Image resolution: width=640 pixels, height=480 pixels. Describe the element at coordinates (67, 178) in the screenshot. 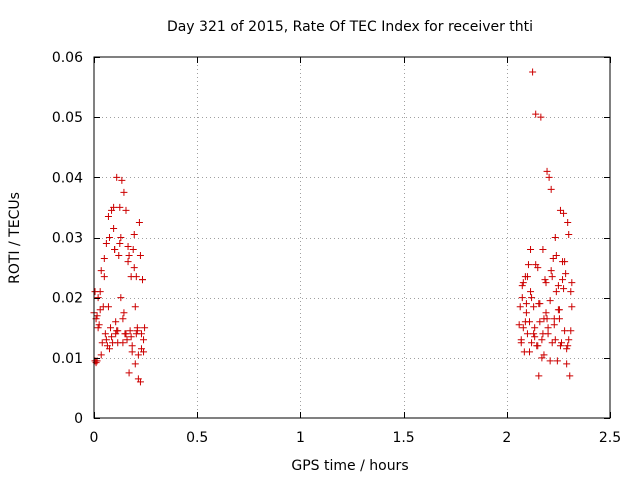

I see `y-tick-label: 0.04` at that location.